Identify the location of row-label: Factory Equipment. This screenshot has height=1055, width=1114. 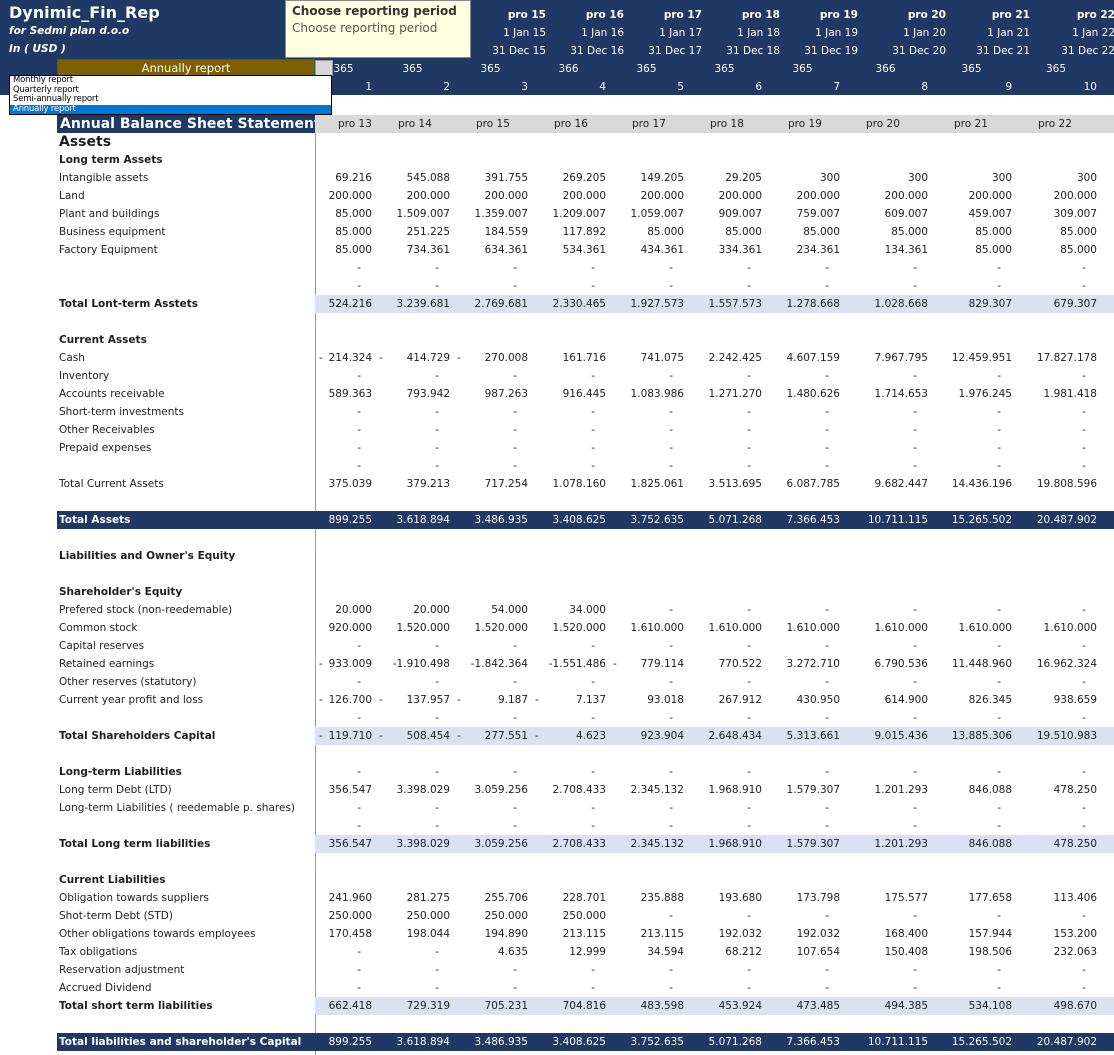
(108, 250).